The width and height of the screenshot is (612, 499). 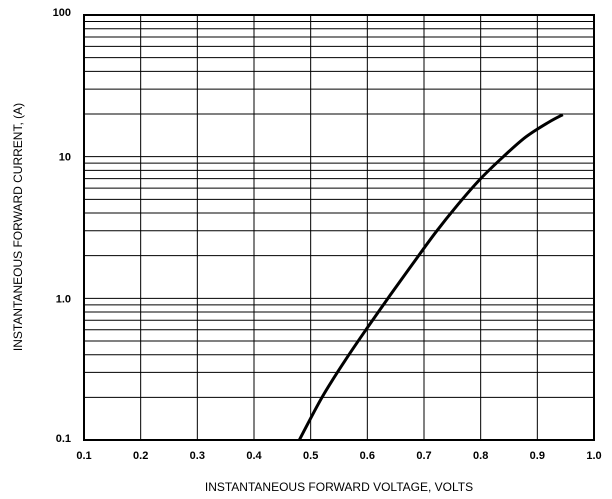 What do you see at coordinates (63, 439) in the screenshot?
I see `y-tick-label: 0.1` at bounding box center [63, 439].